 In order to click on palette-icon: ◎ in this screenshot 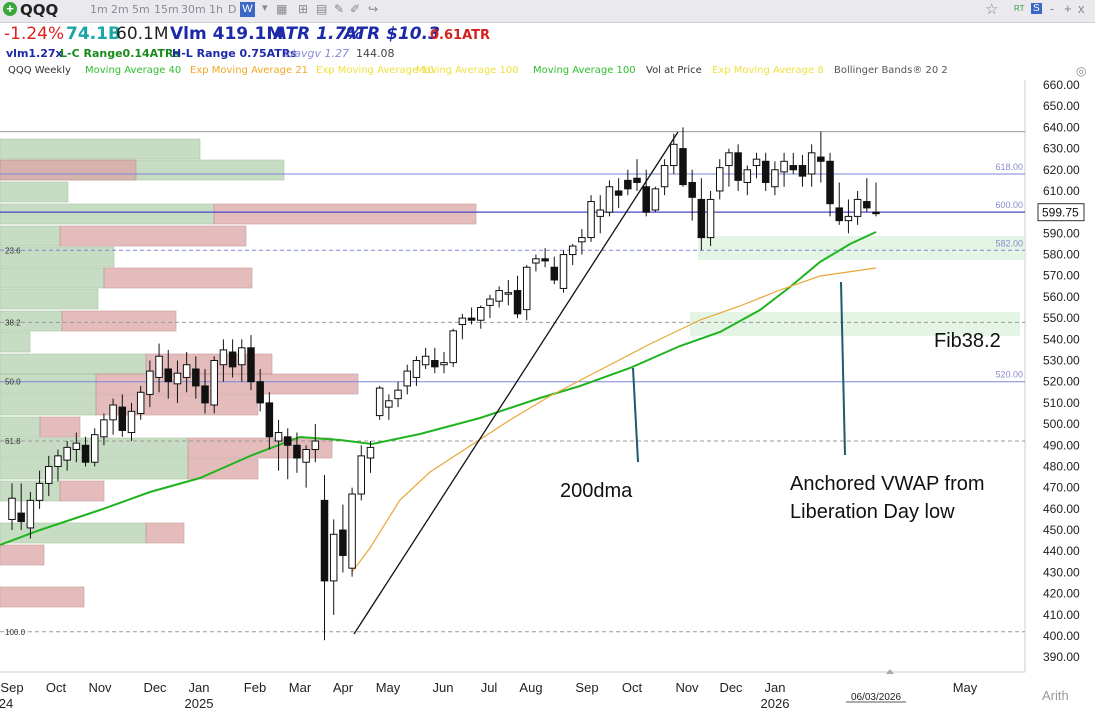, I will do `click(1081, 71)`.